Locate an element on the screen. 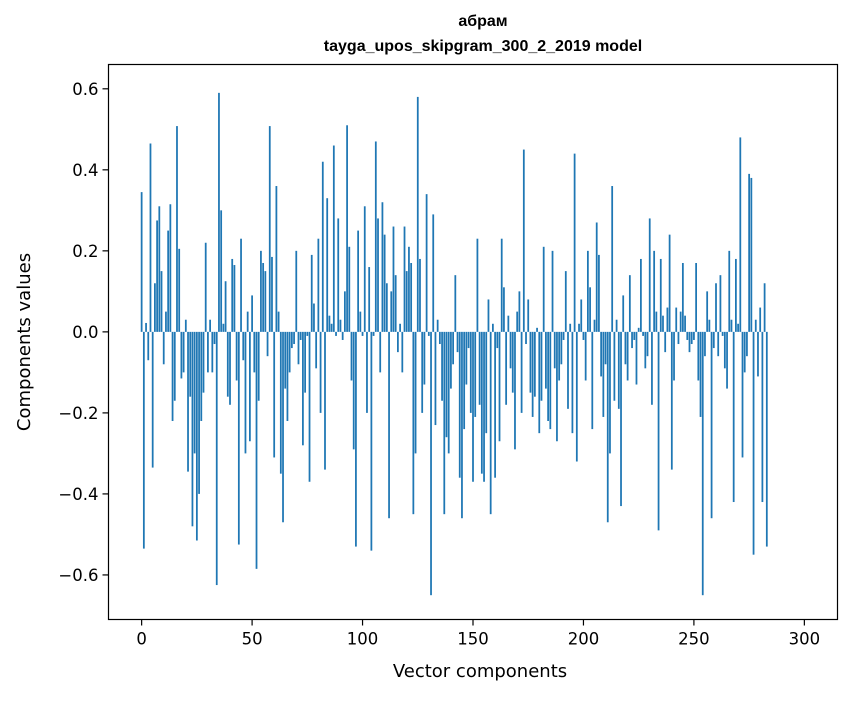 This screenshot has height=701, width=867. y-axis-ticks: −0.6 −0.4 −0.2 0.0 0.2 0.4 0.6 is located at coordinates (83, 332).